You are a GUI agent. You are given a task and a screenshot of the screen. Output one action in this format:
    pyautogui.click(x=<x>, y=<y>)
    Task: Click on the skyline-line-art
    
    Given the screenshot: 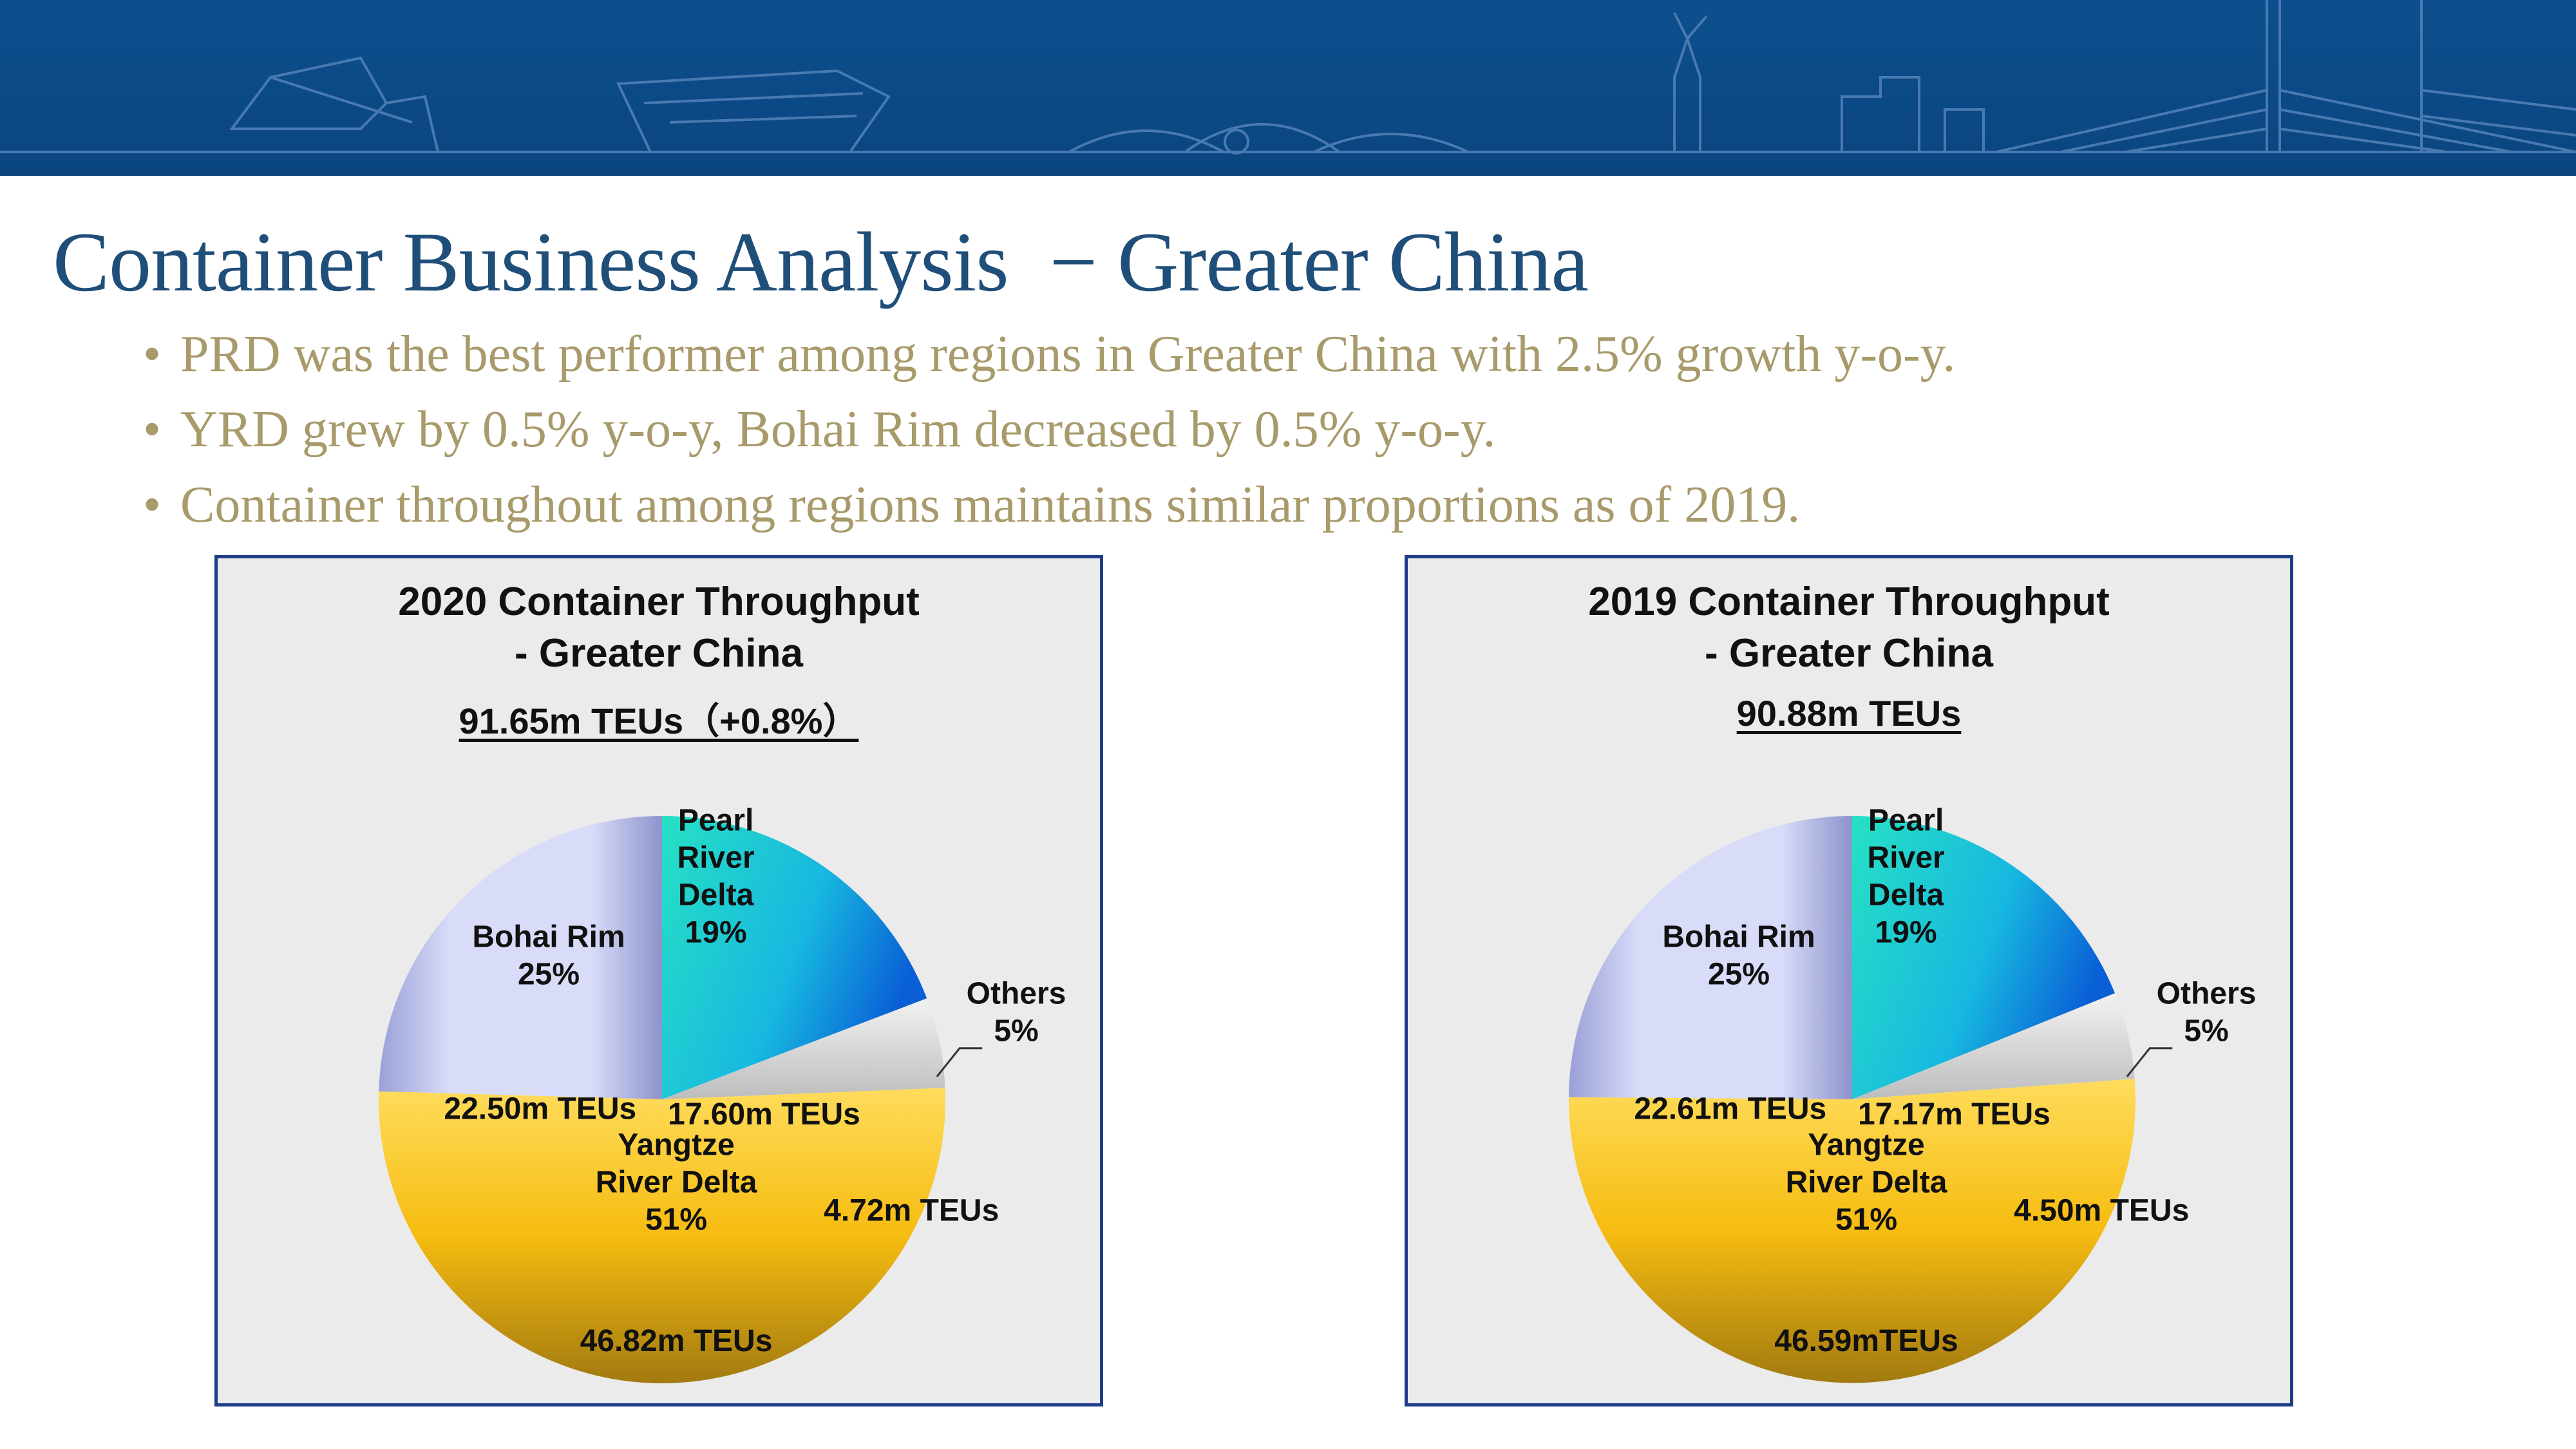 What is the action you would take?
    pyautogui.click(x=1288, y=77)
    